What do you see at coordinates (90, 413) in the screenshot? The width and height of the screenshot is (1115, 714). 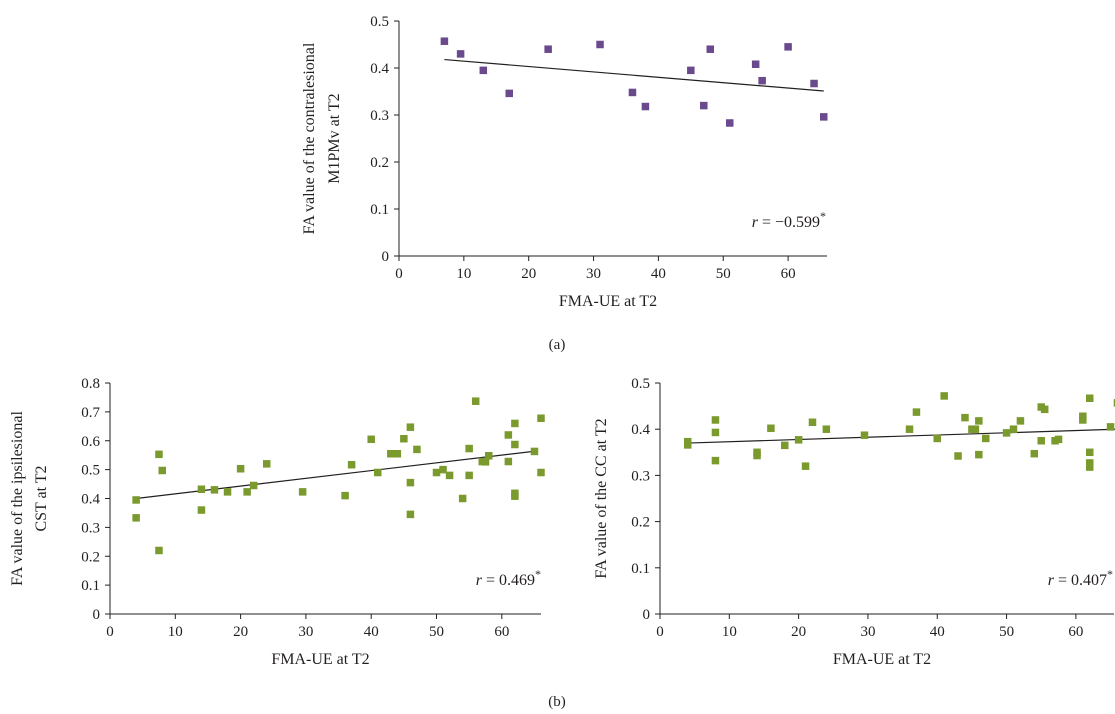 I see `y-tick-label: 0.7` at bounding box center [90, 413].